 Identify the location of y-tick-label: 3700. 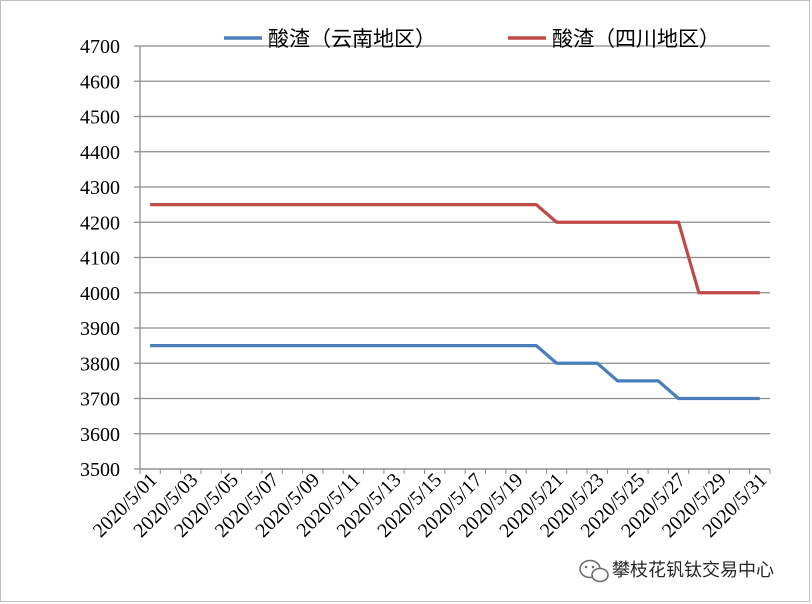
(100, 400).